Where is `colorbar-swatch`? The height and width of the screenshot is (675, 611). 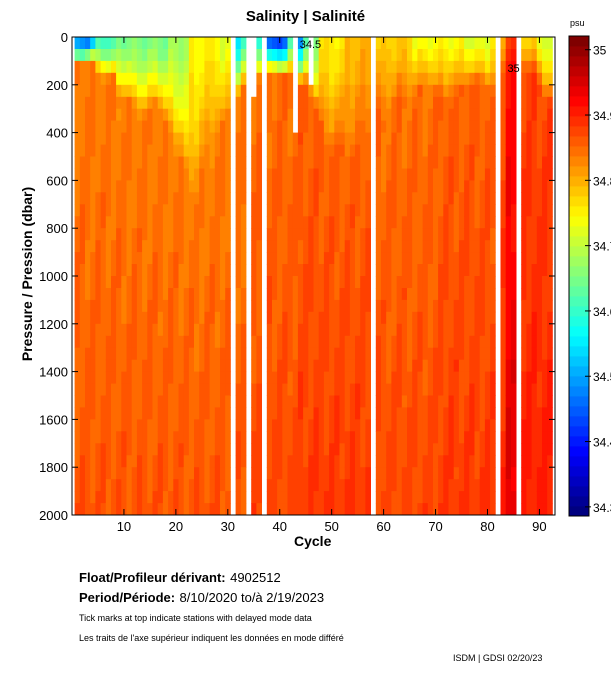
colorbar-swatch is located at coordinates (579, 381).